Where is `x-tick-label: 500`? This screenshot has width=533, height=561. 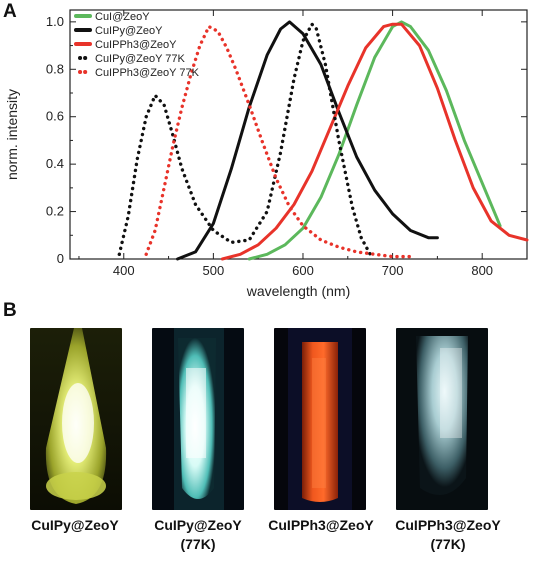 x-tick-label: 500 is located at coordinates (214, 270).